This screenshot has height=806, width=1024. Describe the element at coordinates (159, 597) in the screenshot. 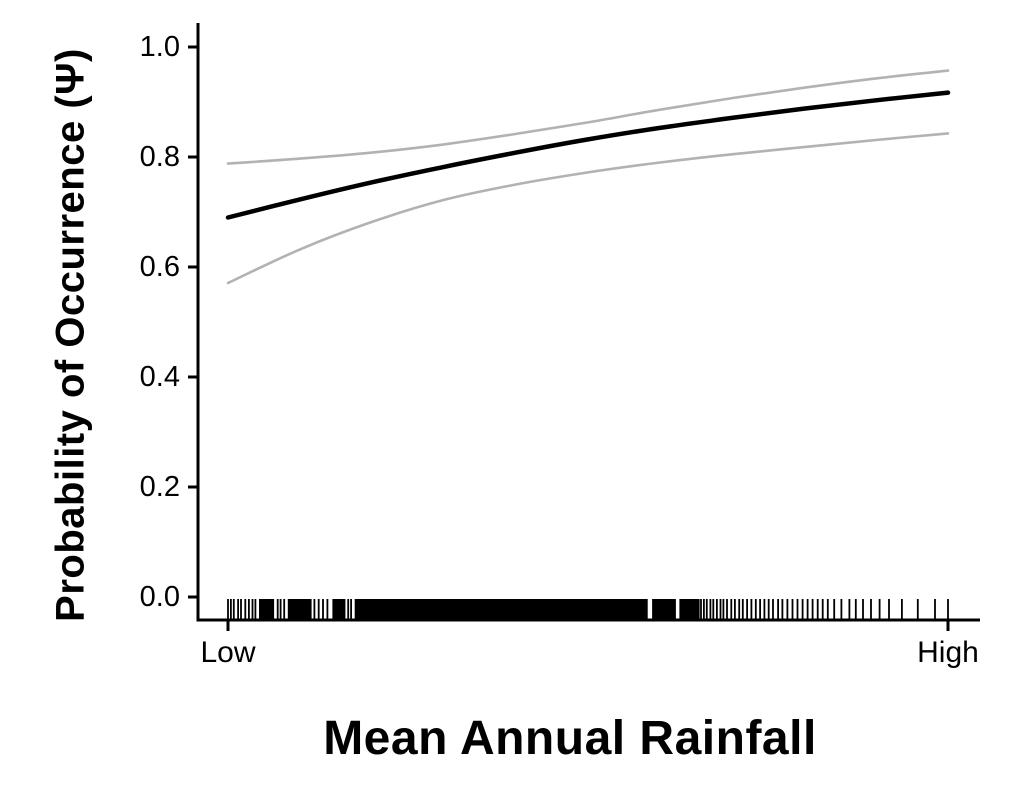

I see `y-tick-label: 0.0` at that location.